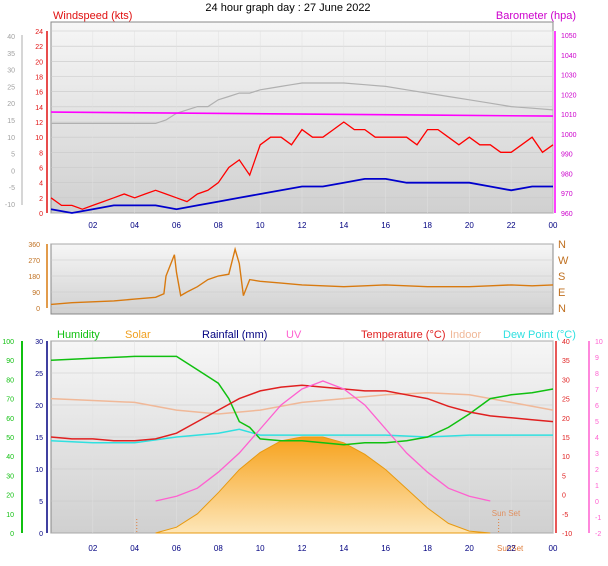  Describe the element at coordinates (597, 470) in the screenshot. I see `uv-tick: 2` at that location.